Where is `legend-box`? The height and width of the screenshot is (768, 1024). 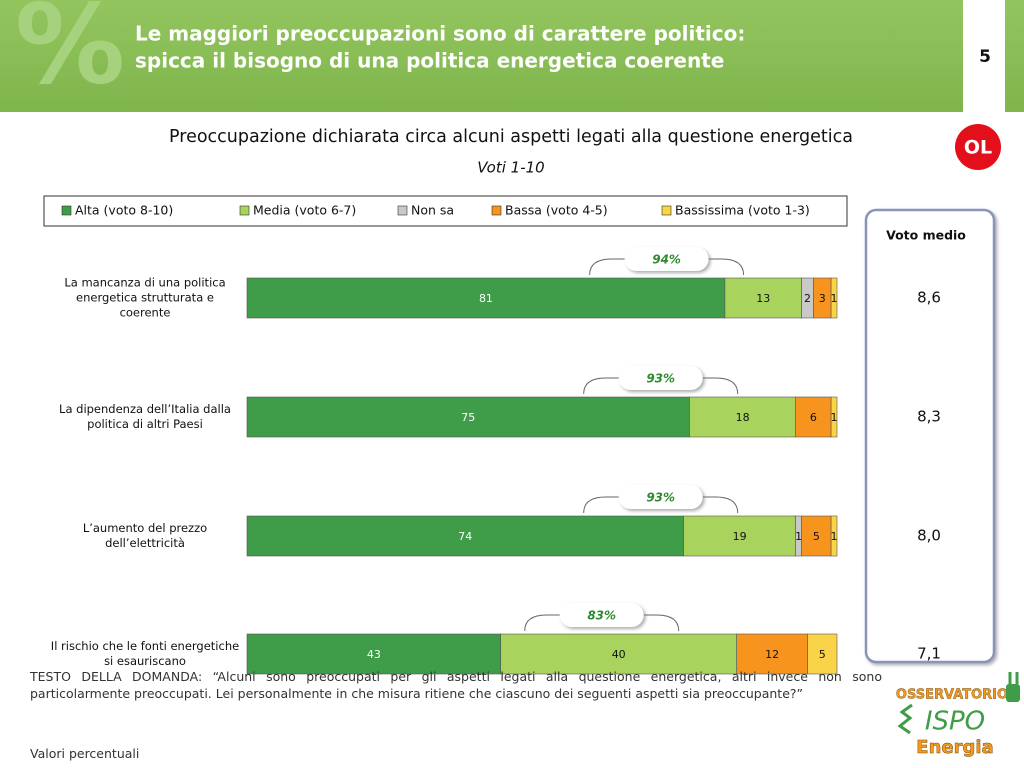 legend-box is located at coordinates (445, 211).